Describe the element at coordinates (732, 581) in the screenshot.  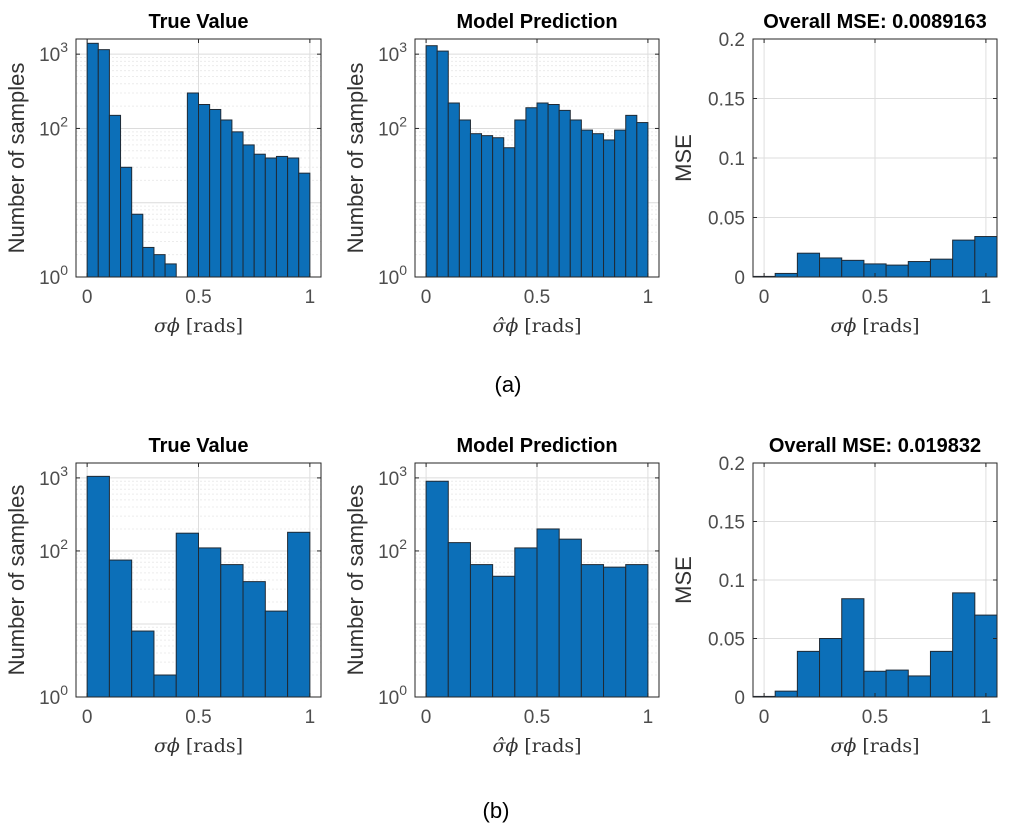
I see `y-tick-label: 0.1` at that location.